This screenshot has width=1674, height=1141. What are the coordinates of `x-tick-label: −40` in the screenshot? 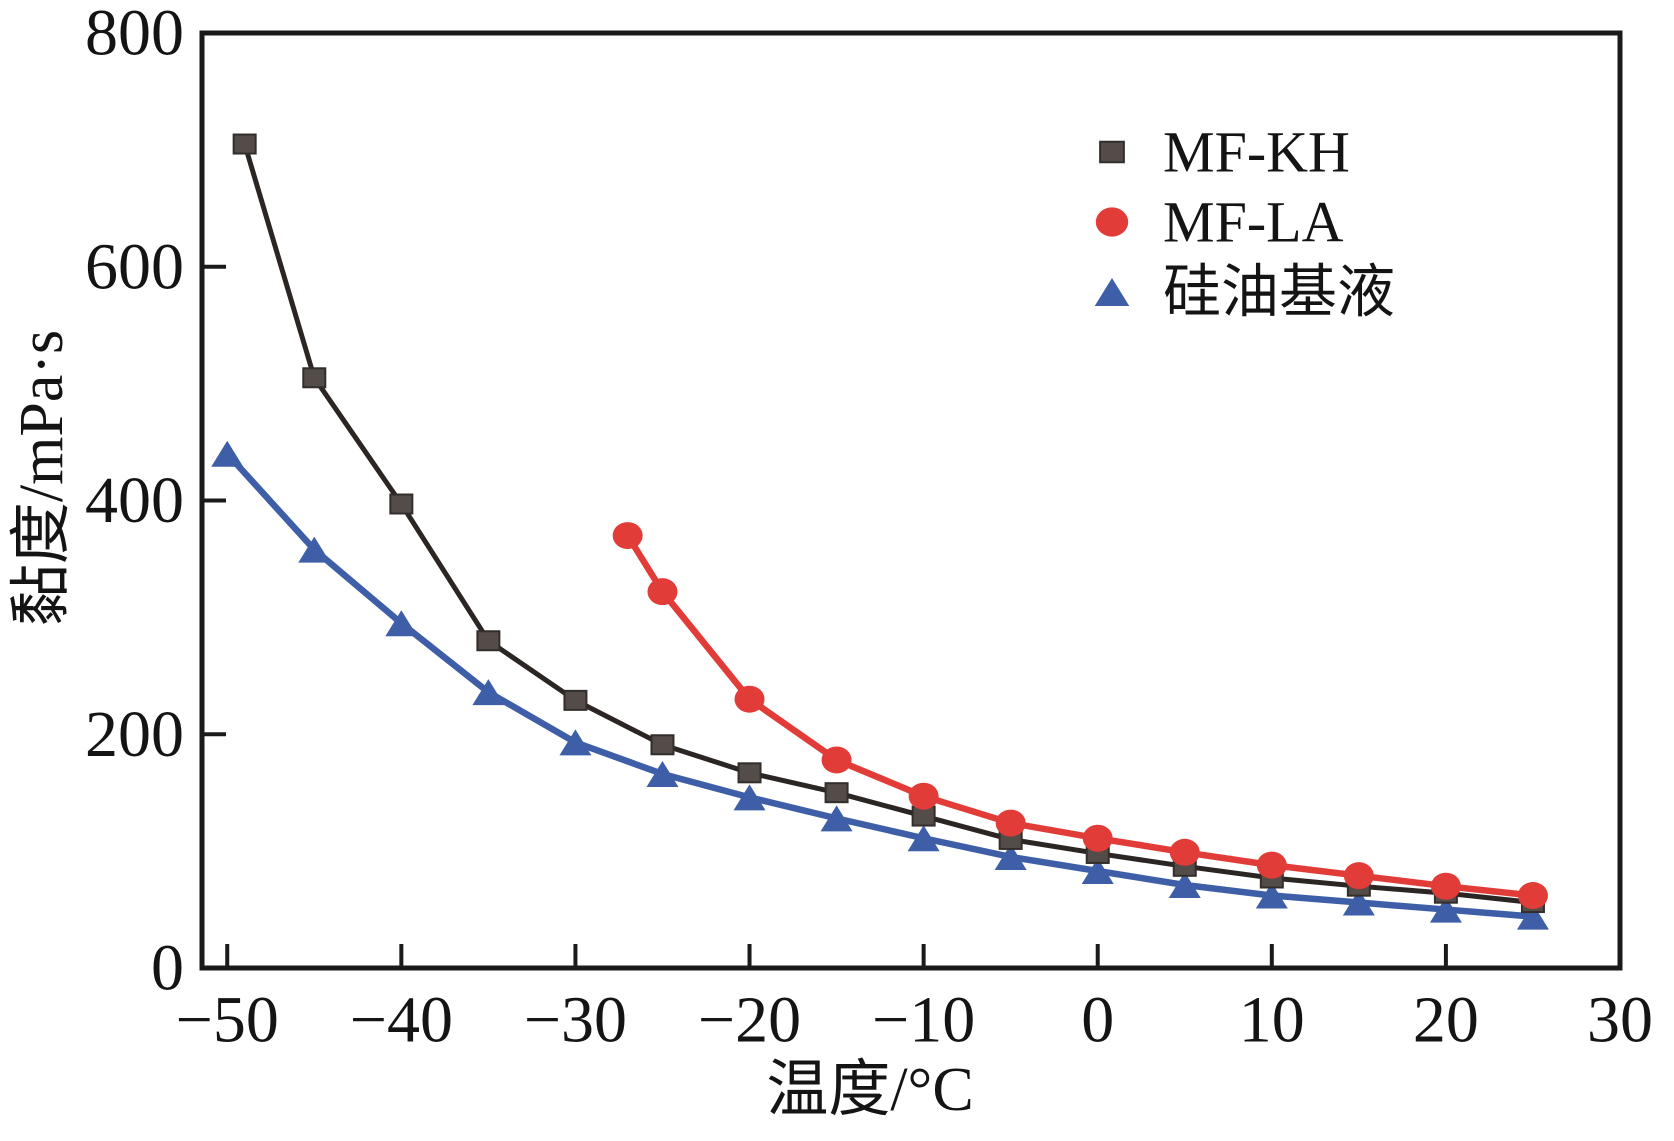 It's located at (401, 1020).